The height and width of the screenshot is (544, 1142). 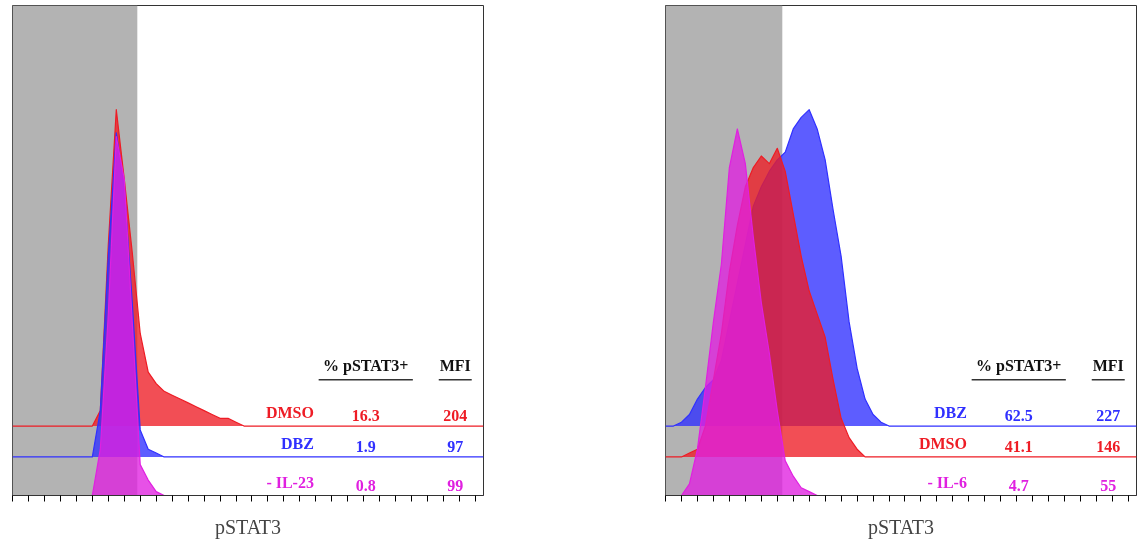 What do you see at coordinates (365, 485) in the screenshot?
I see `annotation: 0.8` at bounding box center [365, 485].